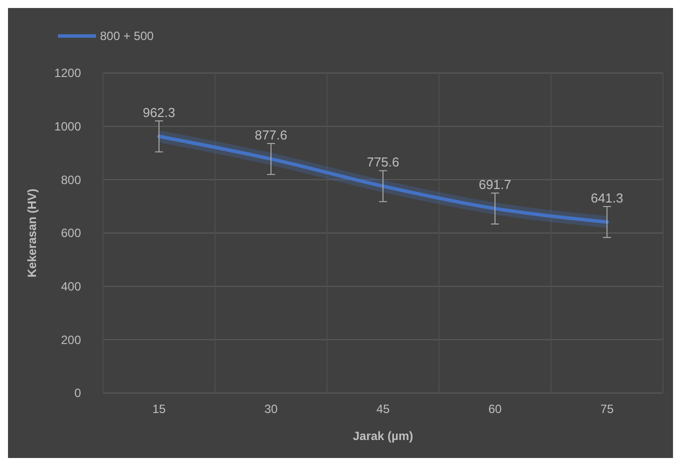 This screenshot has width=681, height=466. Describe the element at coordinates (159, 112) in the screenshot. I see `data-label: 962.3` at that location.